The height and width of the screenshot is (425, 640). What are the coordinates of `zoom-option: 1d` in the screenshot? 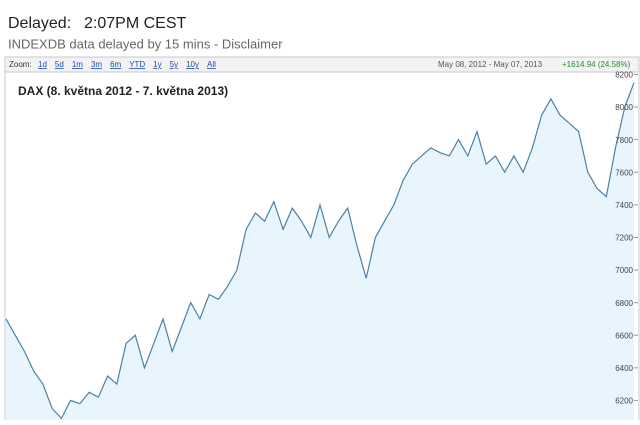 It's located at (42, 64).